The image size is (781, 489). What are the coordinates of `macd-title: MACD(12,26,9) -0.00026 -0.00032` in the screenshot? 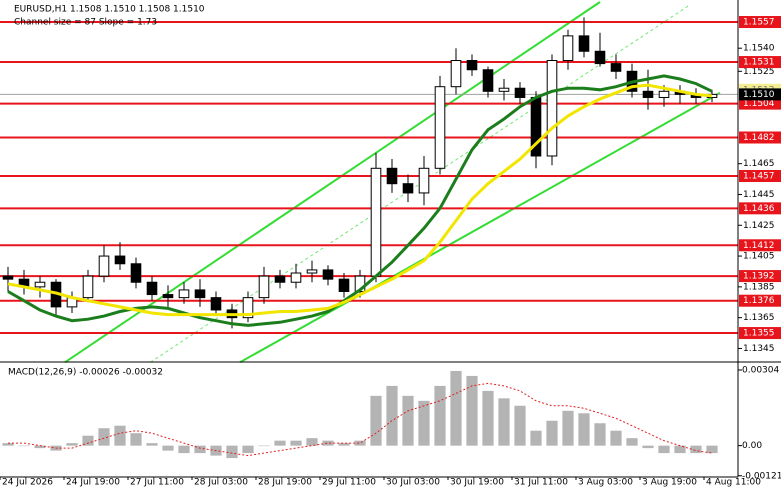 It's located at (85, 373).